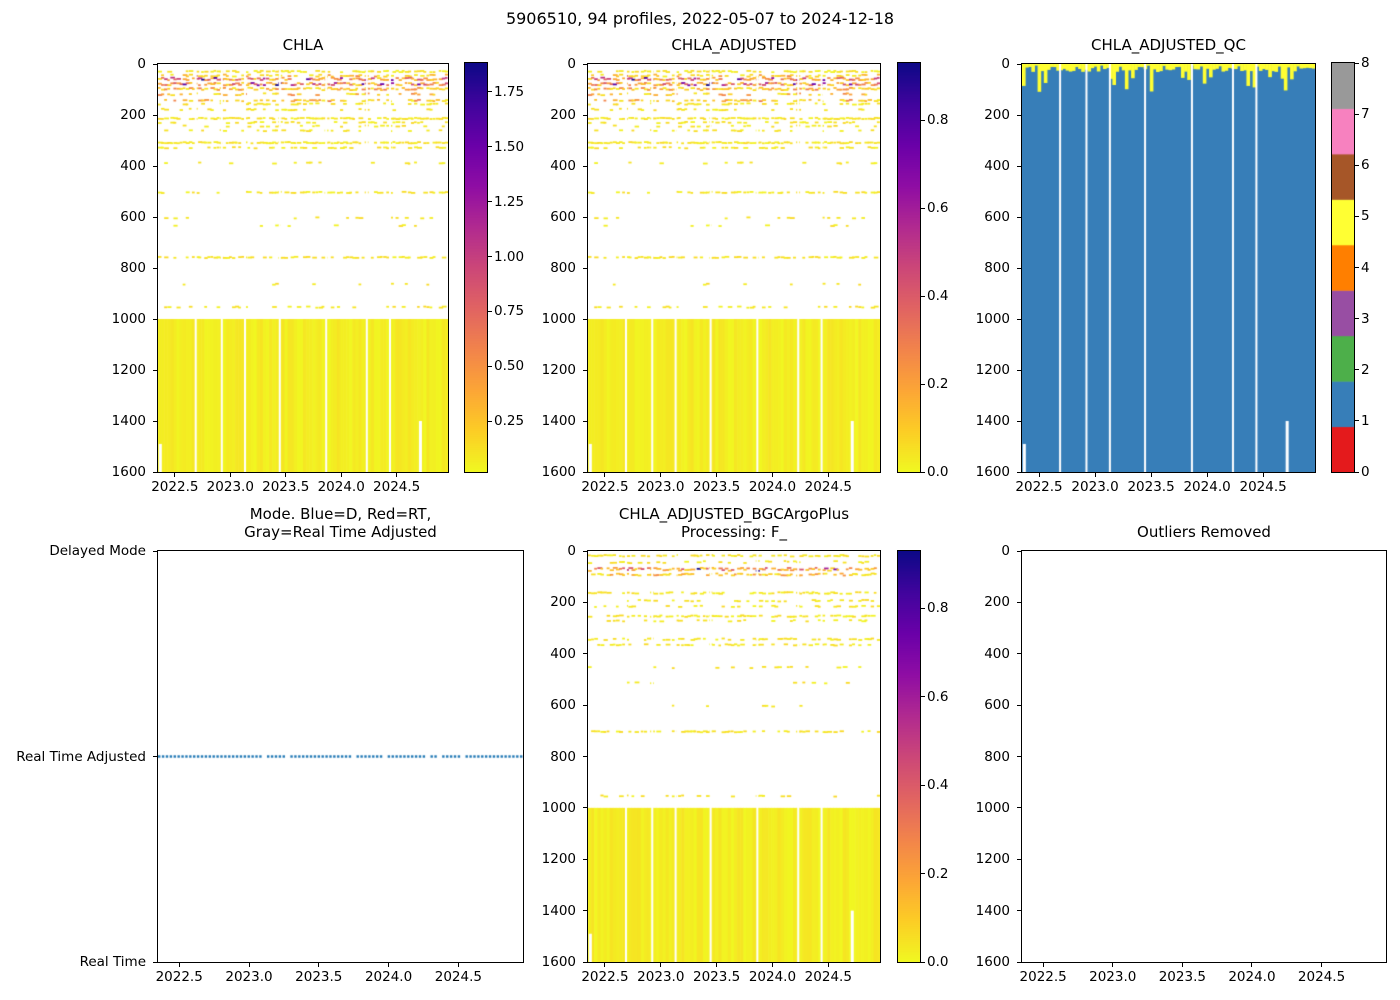  What do you see at coordinates (476, 267) in the screenshot?
I see `colorbar-chla-canvas` at bounding box center [476, 267].